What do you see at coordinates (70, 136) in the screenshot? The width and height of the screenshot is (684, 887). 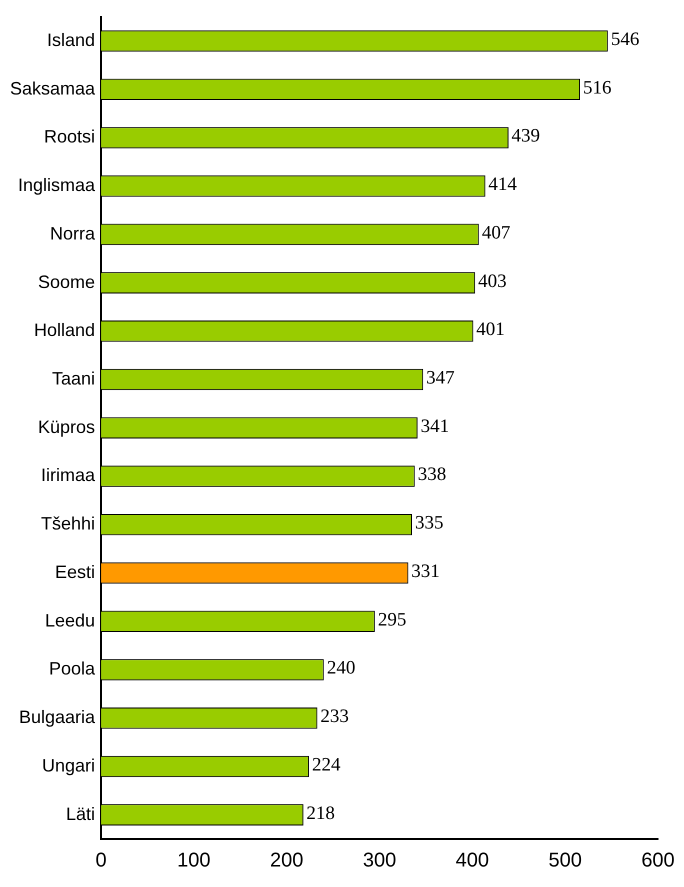 I see `y-tick-label: Rootsi` at bounding box center [70, 136].